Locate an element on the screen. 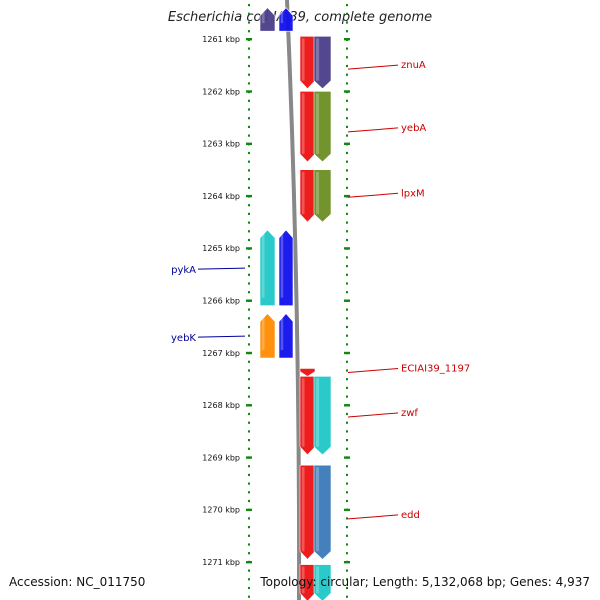  gene-label: zwf is located at coordinates (409, 413).